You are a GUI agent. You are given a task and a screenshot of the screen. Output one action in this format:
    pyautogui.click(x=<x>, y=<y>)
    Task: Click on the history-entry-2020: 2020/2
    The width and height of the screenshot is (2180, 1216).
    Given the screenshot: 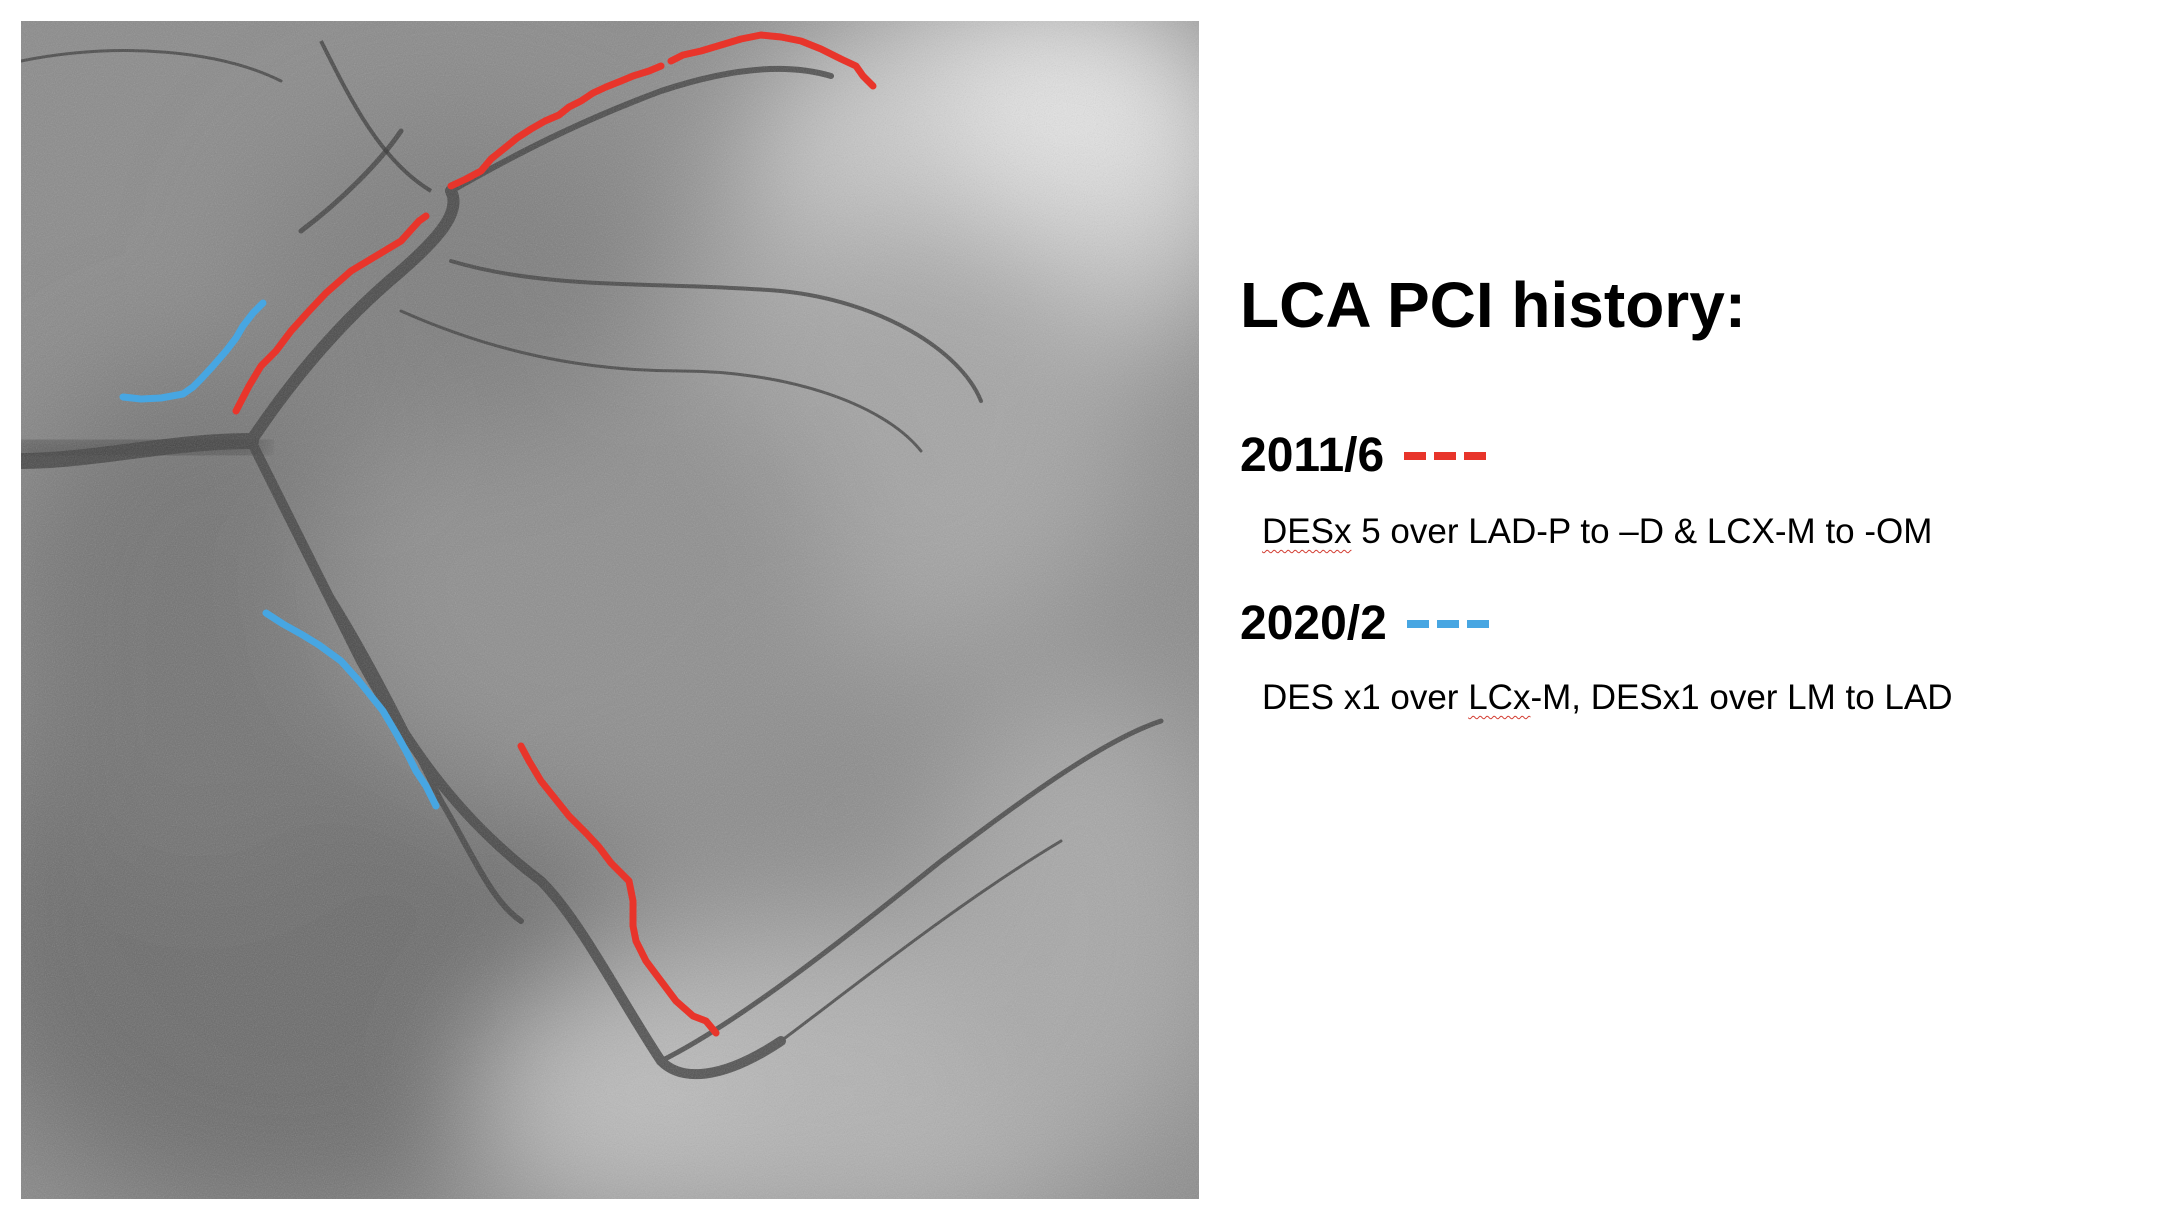 What is the action you would take?
    pyautogui.click(x=1365, y=623)
    